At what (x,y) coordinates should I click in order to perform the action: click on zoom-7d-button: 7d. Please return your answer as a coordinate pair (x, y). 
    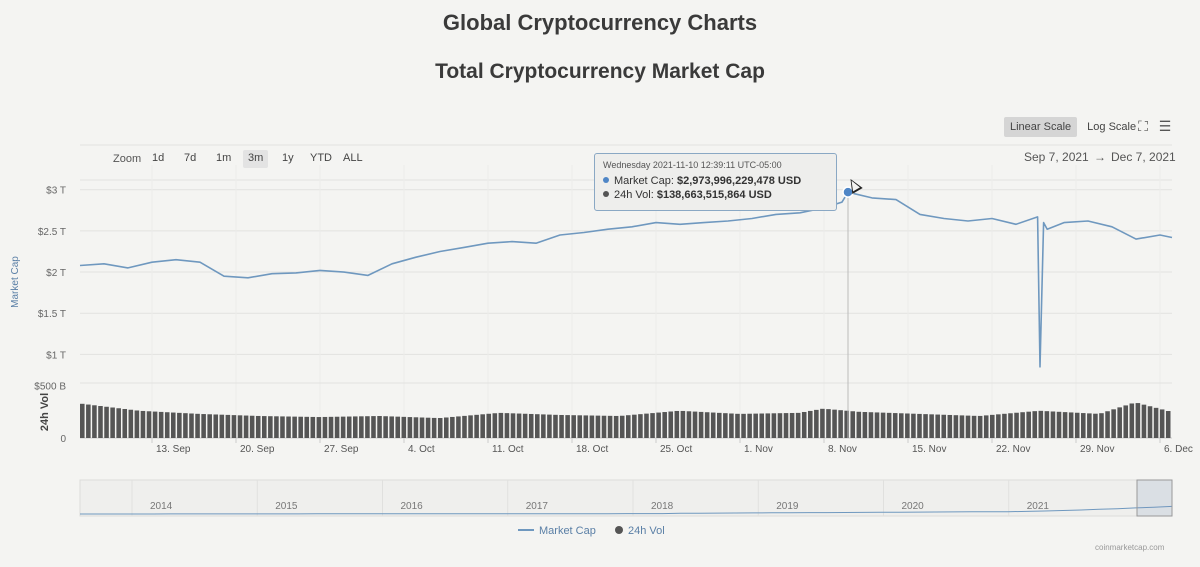
    Looking at the image, I should click on (190, 158).